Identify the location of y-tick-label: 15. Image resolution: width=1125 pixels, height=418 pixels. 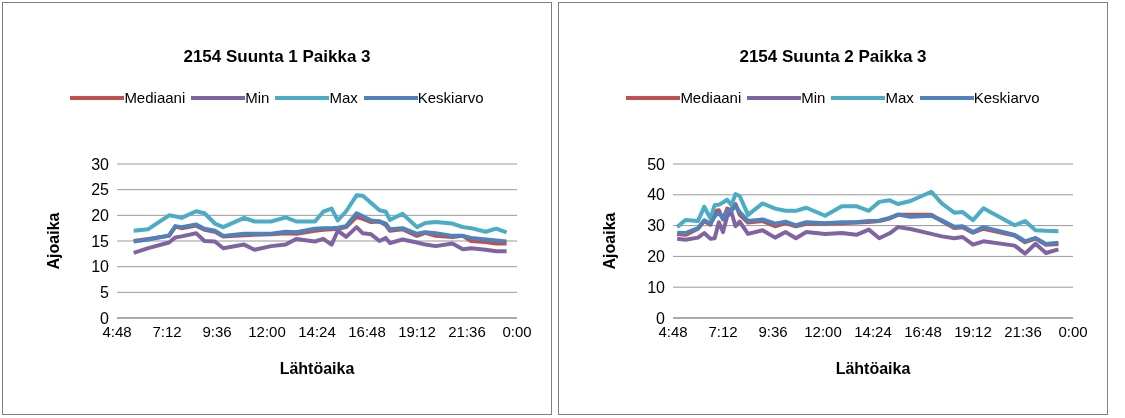
(100, 241).